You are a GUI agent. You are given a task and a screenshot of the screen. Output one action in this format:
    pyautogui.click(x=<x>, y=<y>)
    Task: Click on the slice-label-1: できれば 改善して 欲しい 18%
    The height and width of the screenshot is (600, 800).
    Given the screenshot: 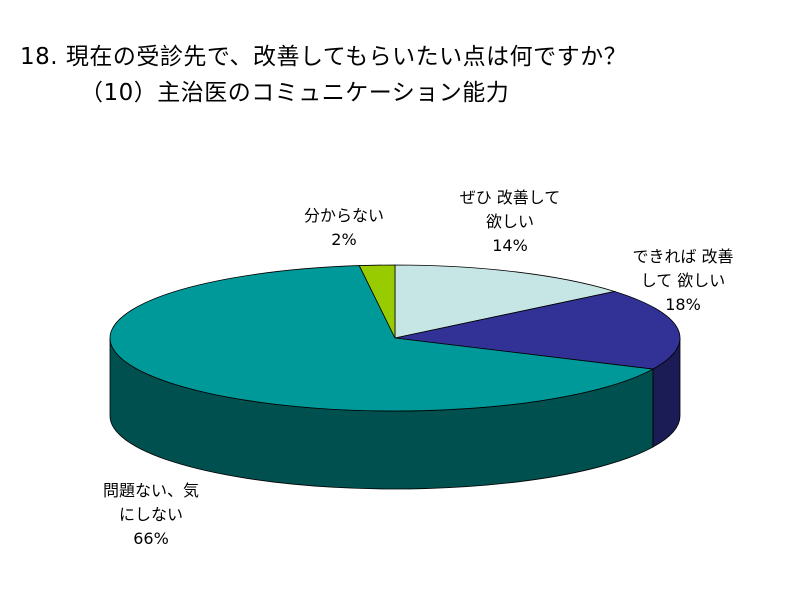 What is the action you would take?
    pyautogui.click(x=682, y=280)
    